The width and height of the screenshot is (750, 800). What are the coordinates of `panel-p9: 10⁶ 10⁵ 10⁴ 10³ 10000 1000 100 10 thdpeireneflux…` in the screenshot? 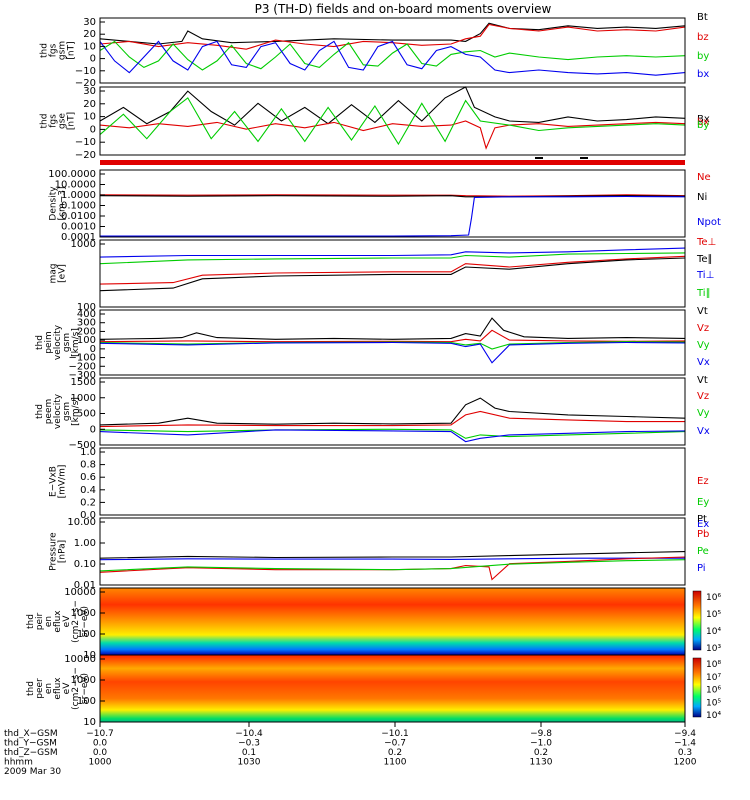 It's located at (373, 624).